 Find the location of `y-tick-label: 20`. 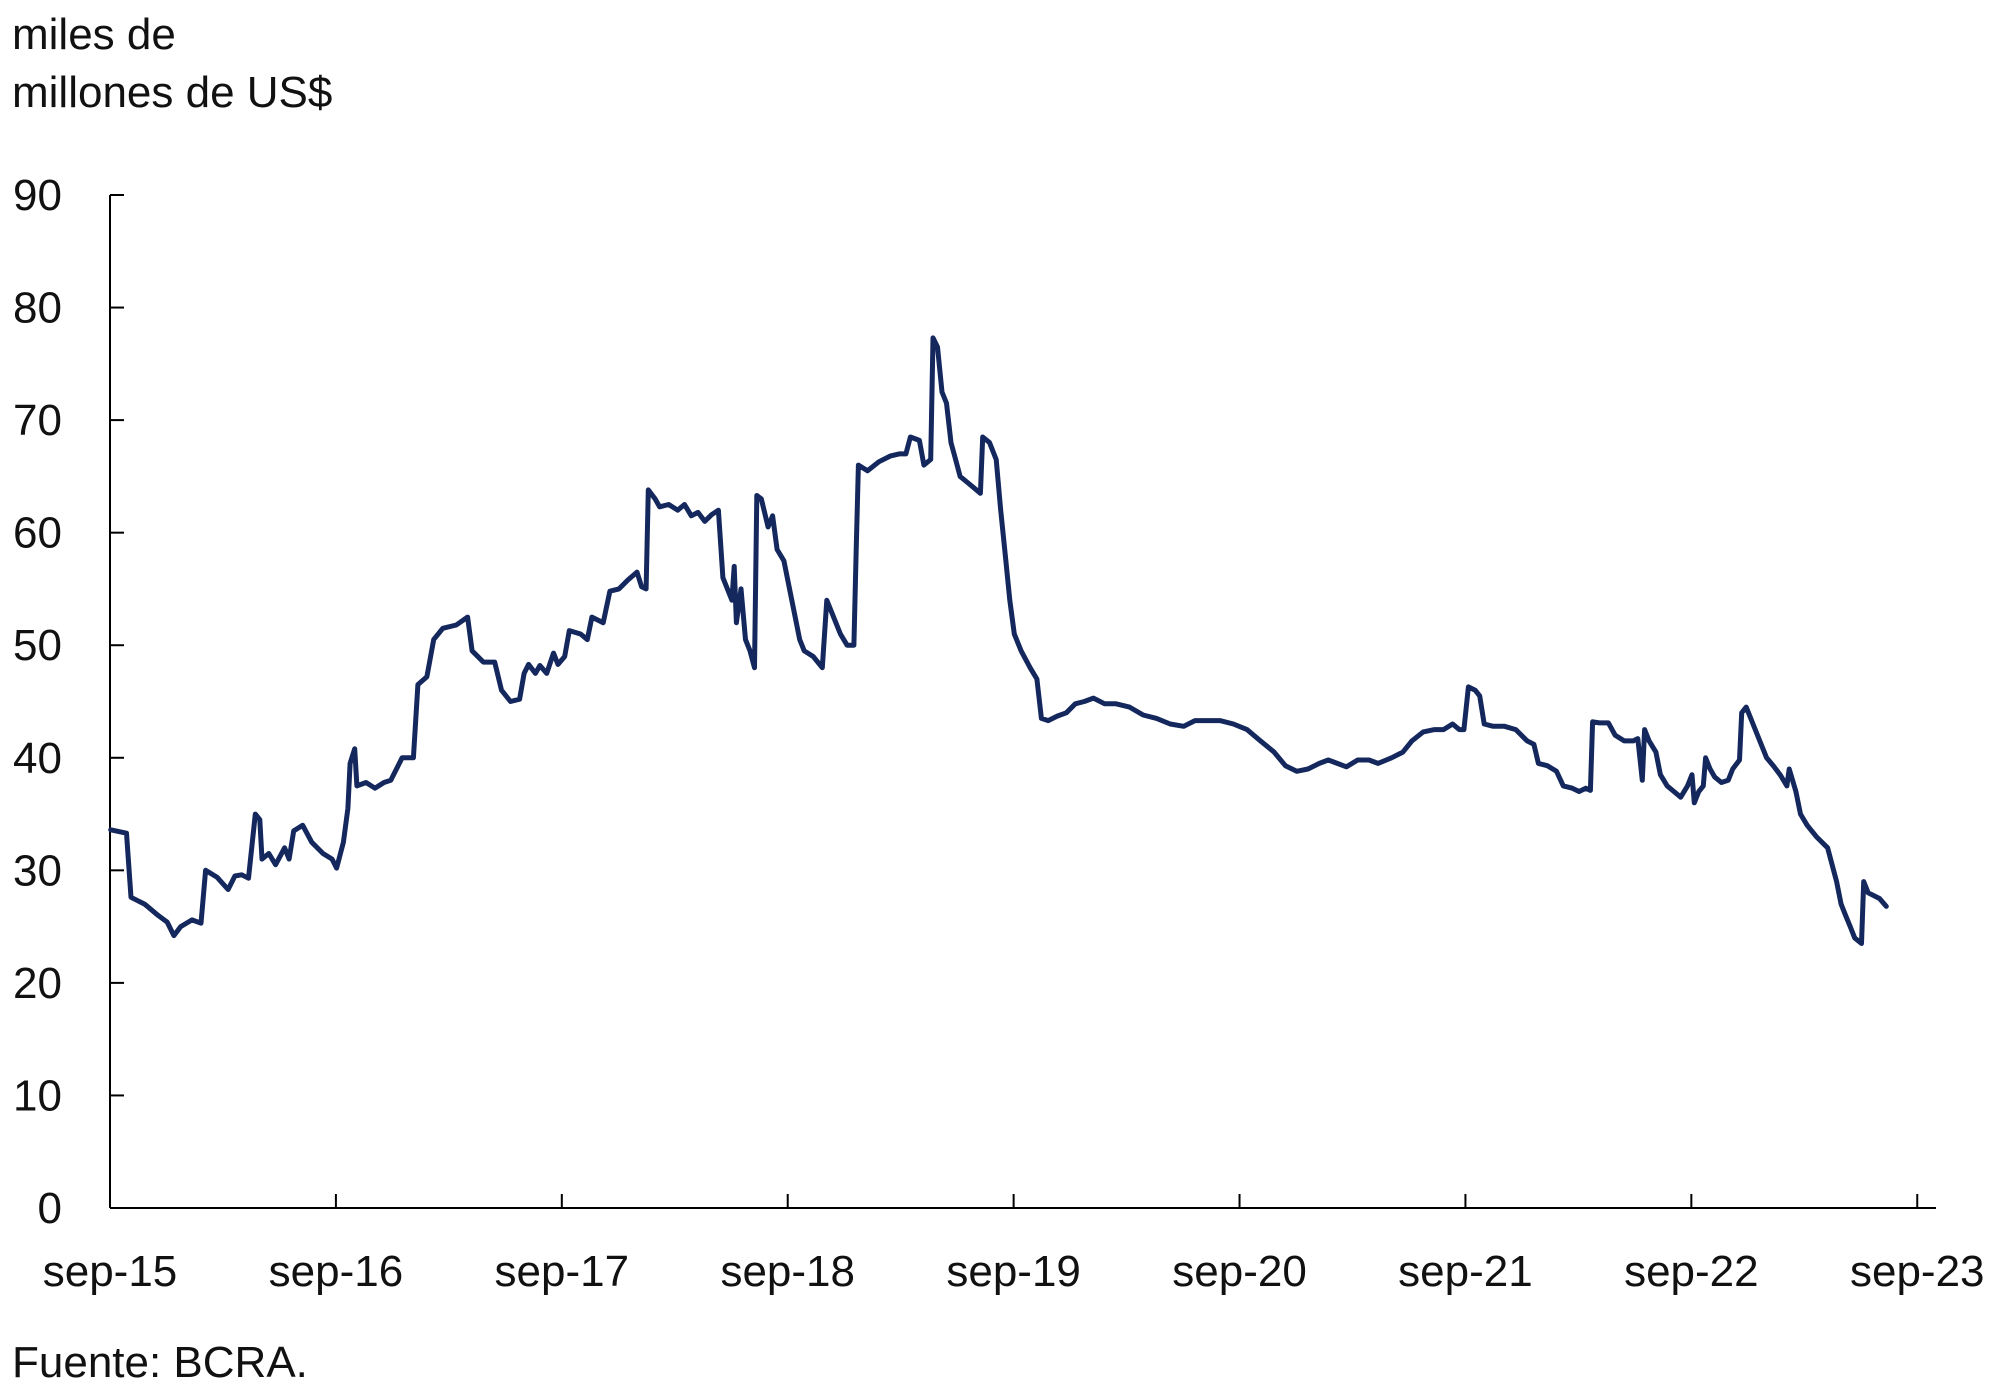

y-tick-label: 20 is located at coordinates (37, 983).